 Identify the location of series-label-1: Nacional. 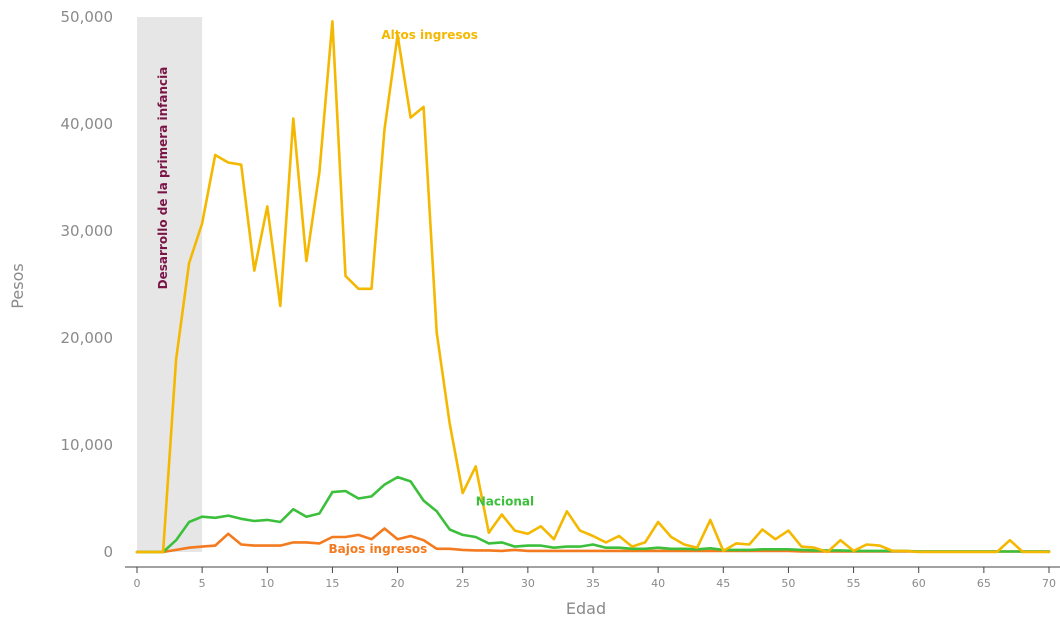
(505, 502).